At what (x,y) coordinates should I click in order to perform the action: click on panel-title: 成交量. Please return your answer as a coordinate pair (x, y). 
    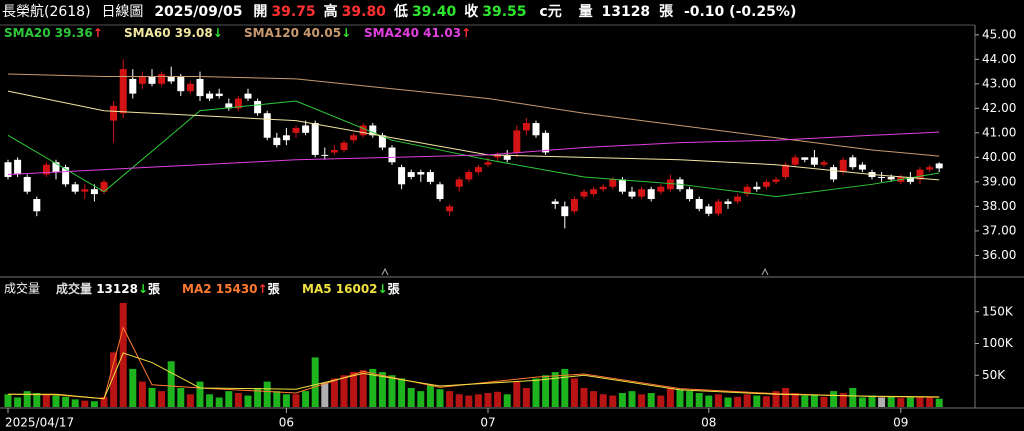
    Looking at the image, I should click on (22, 288).